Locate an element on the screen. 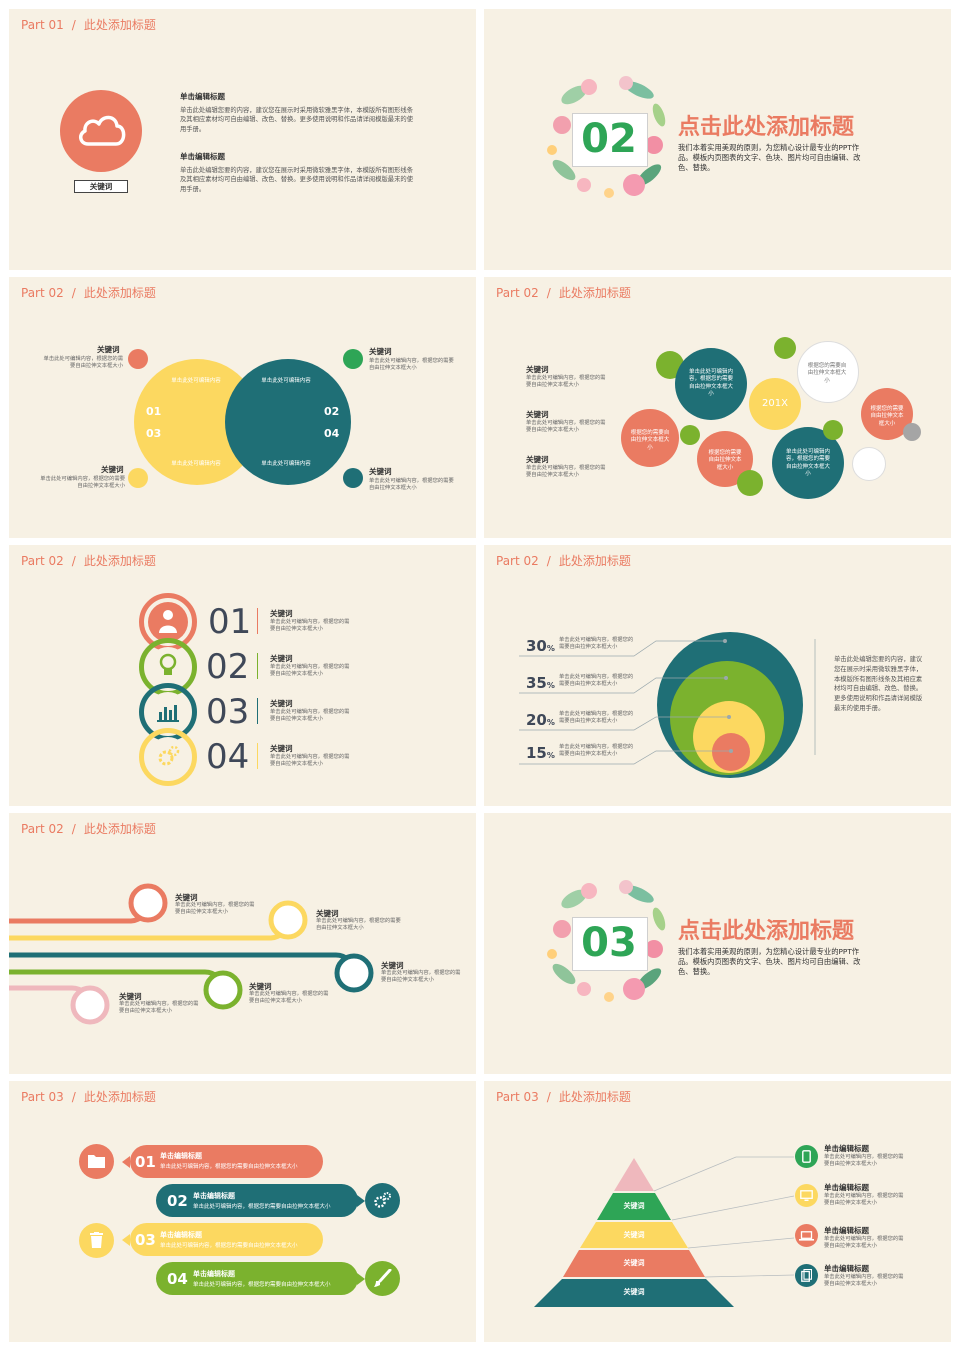 Image resolution: width=960 pixels, height=1352 pixels. kw-tr: 关键词 is located at coordinates (380, 351).